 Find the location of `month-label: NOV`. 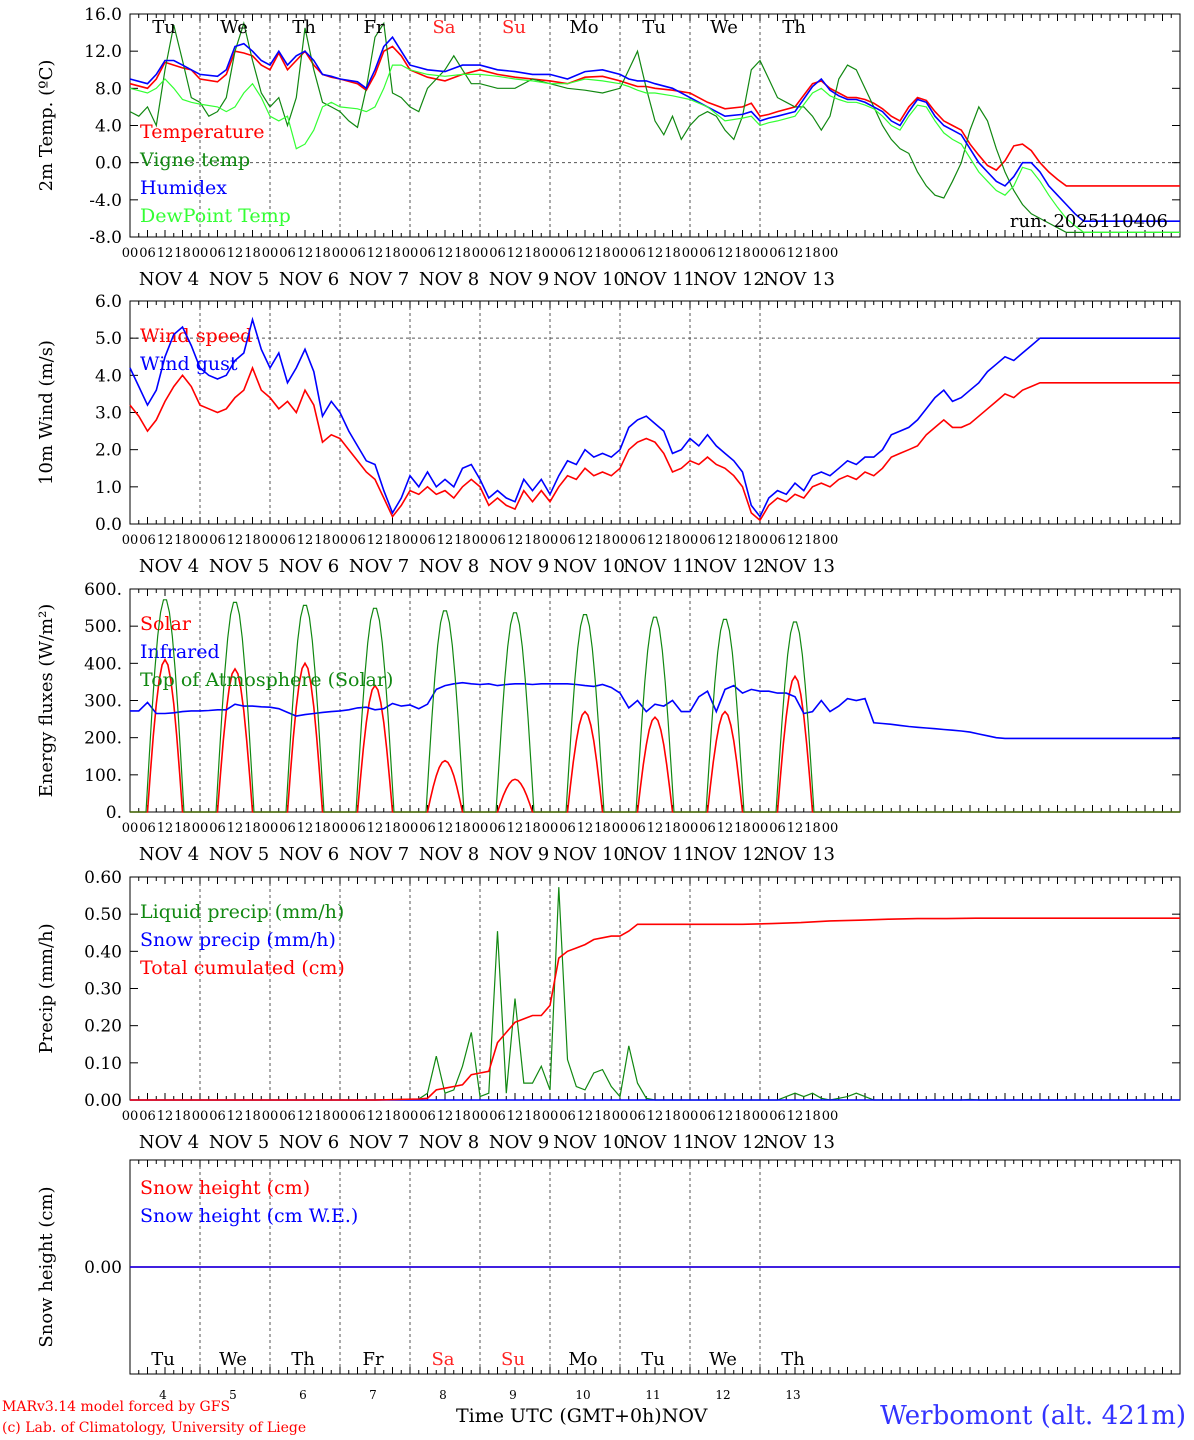

month-label: NOV is located at coordinates (684, 1416).